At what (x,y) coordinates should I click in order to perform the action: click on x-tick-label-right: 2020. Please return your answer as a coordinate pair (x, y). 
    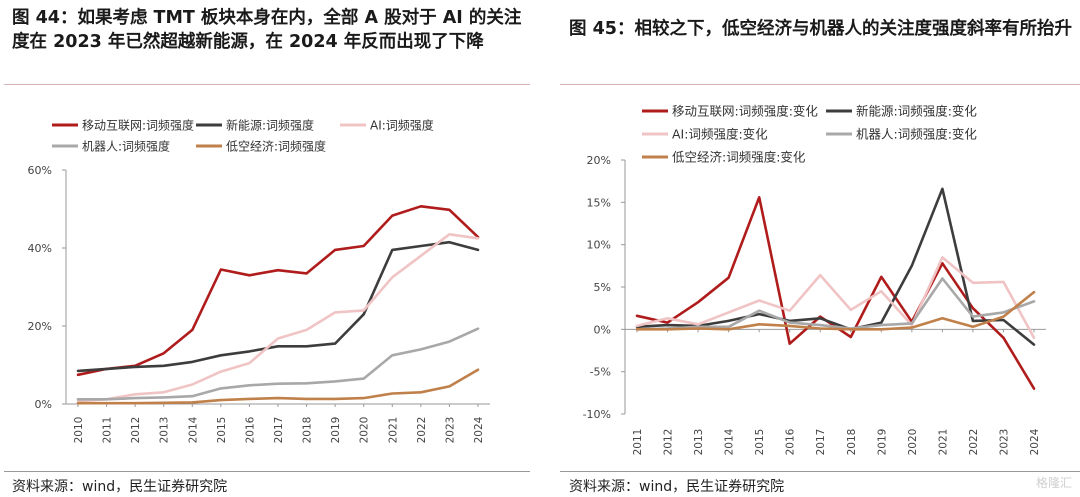
    Looking at the image, I should click on (913, 442).